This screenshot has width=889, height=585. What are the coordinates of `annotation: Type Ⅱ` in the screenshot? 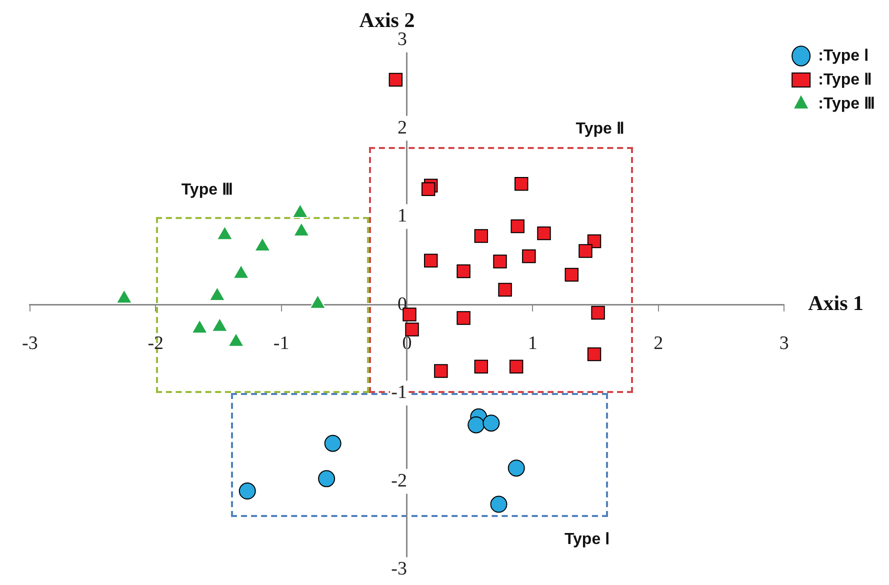 It's located at (600, 129).